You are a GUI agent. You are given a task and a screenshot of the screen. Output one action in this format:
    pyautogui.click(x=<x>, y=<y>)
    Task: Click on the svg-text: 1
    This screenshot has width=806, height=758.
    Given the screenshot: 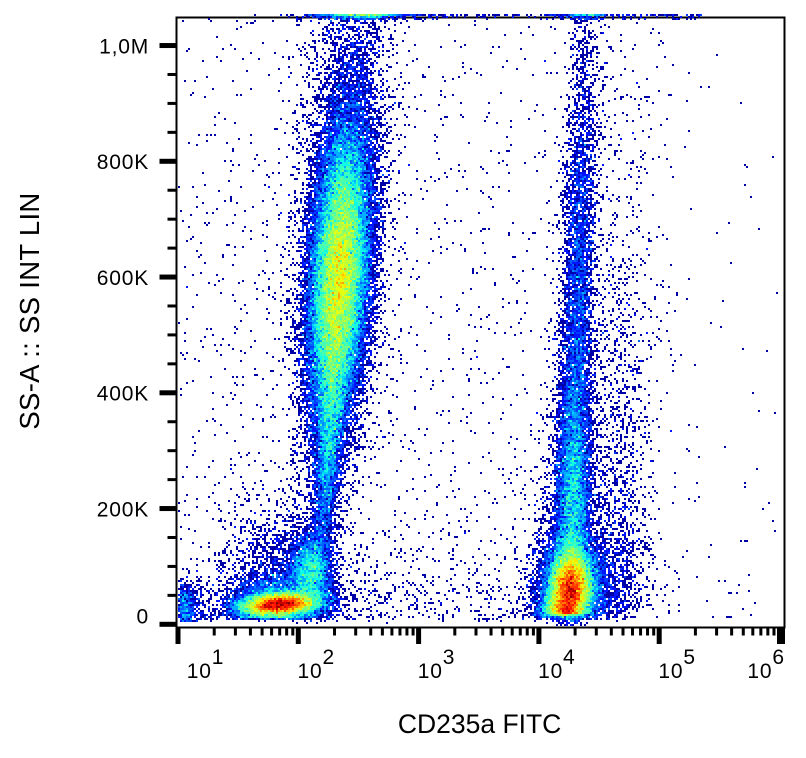 What is the action you would take?
    pyautogui.click(x=218, y=657)
    